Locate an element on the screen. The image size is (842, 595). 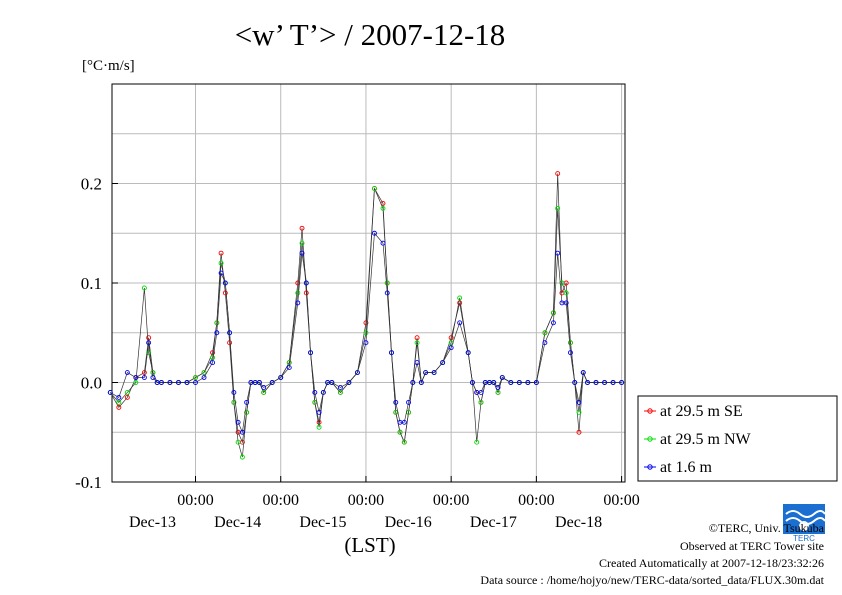
y-tick-label: 0.0 is located at coordinates (91, 383).